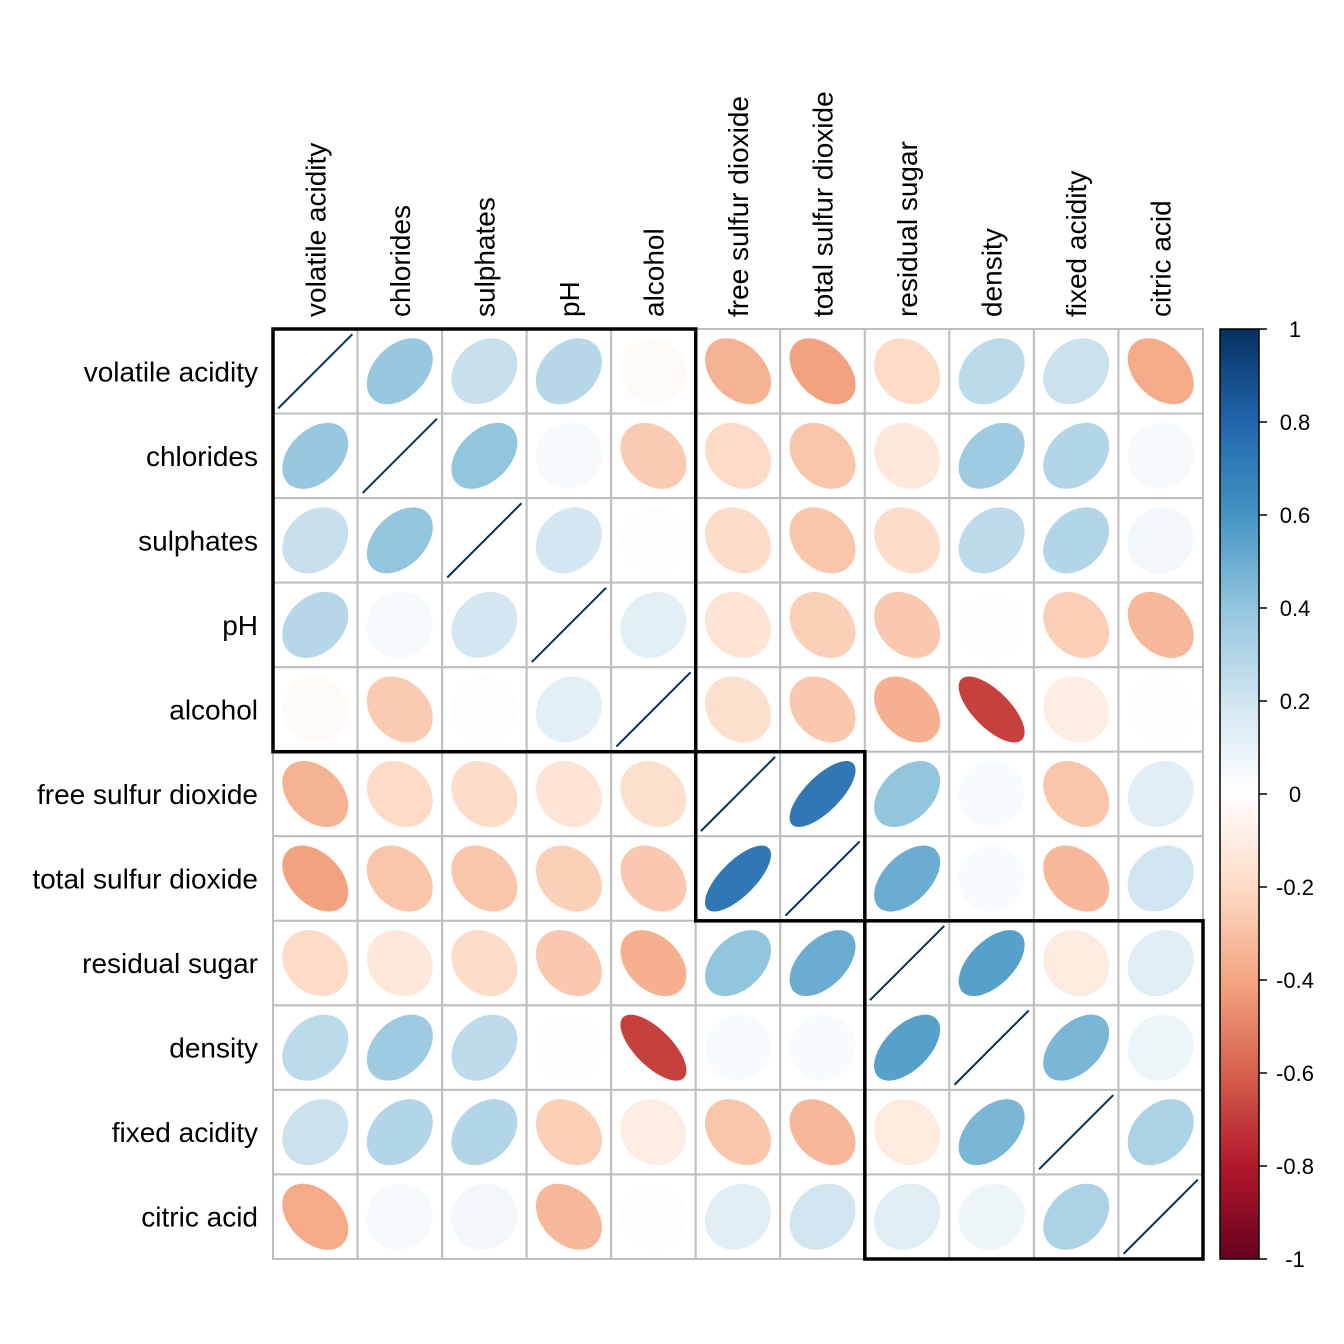 The height and width of the screenshot is (1344, 1344). Describe the element at coordinates (1295, 980) in the screenshot. I see `colorbar-tick-label: -0.4` at that location.